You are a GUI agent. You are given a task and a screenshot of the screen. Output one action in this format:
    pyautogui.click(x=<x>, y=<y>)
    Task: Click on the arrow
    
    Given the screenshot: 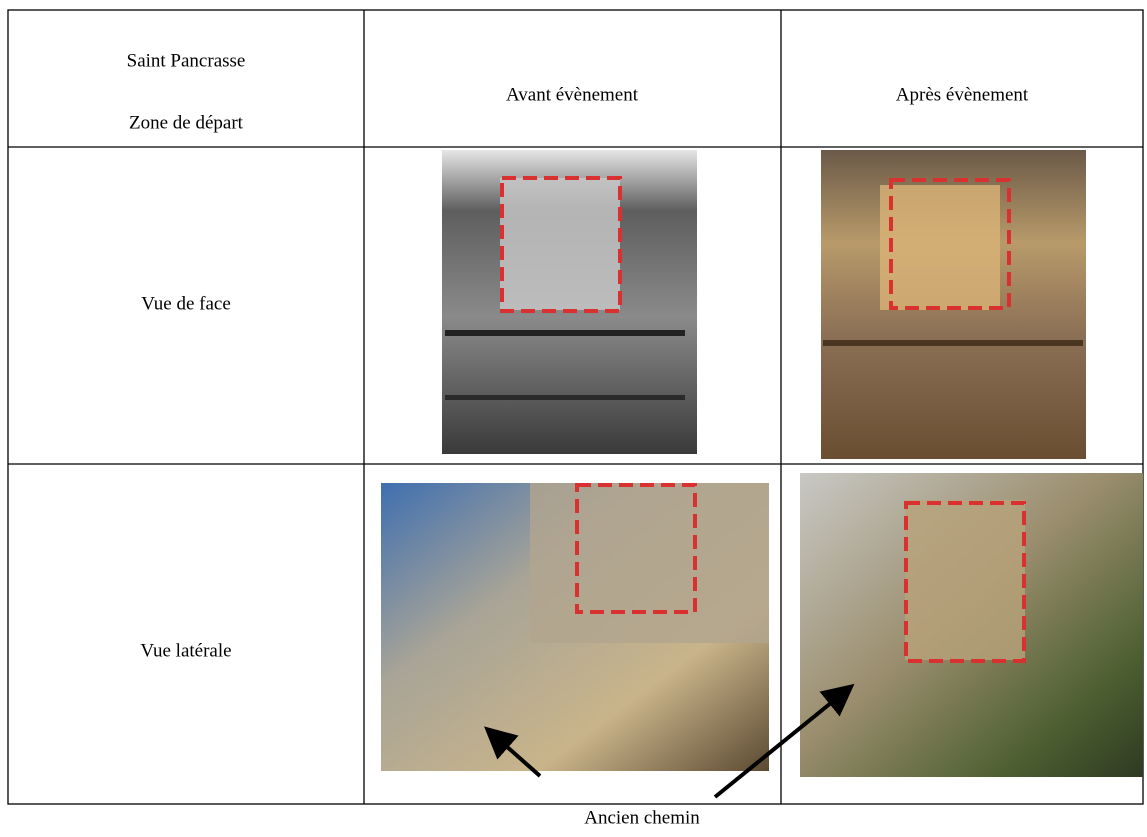 What is the action you would take?
    pyautogui.click(x=669, y=741)
    